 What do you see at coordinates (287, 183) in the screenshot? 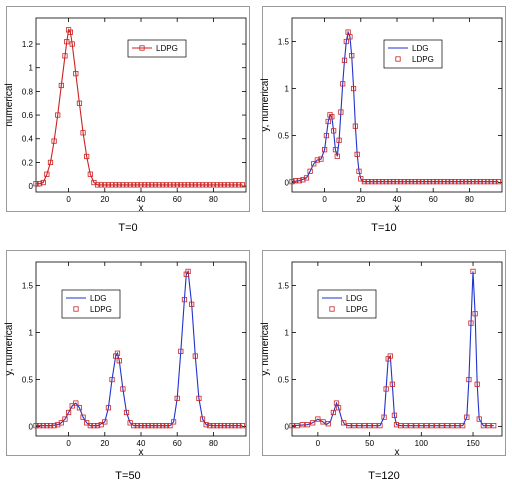
I see `y-tick-label: 0` at bounding box center [287, 183].